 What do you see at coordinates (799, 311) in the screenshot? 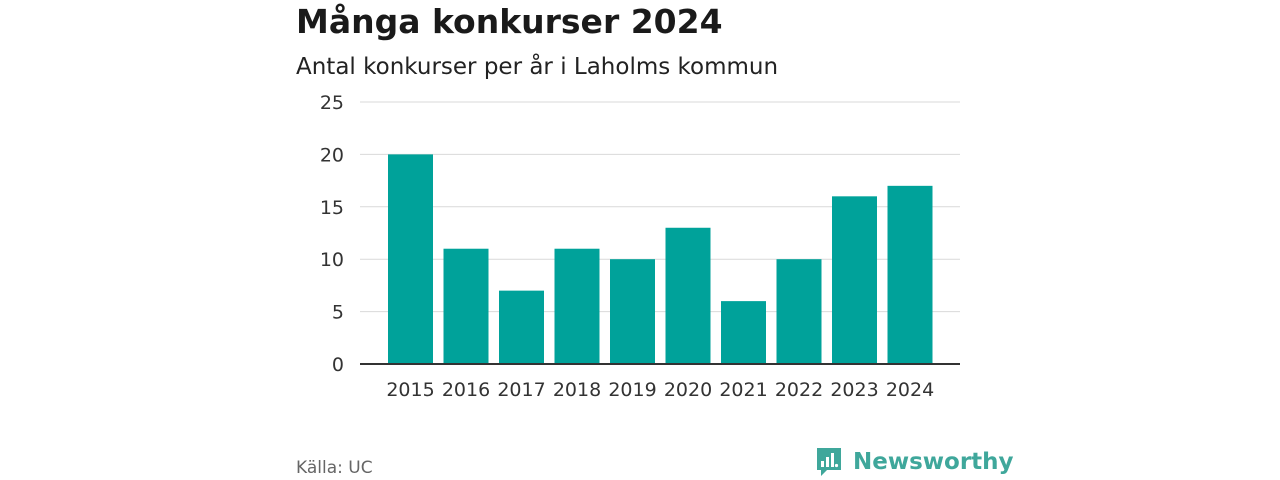
I see `bar-2022` at bounding box center [799, 311].